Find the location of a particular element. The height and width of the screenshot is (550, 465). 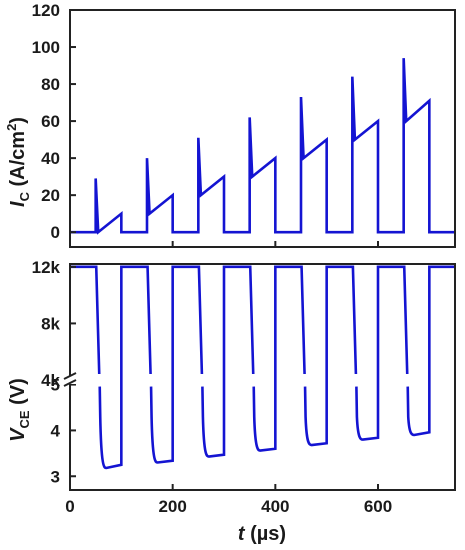

vce-y-tick-label: 5 is located at coordinates (55, 385).